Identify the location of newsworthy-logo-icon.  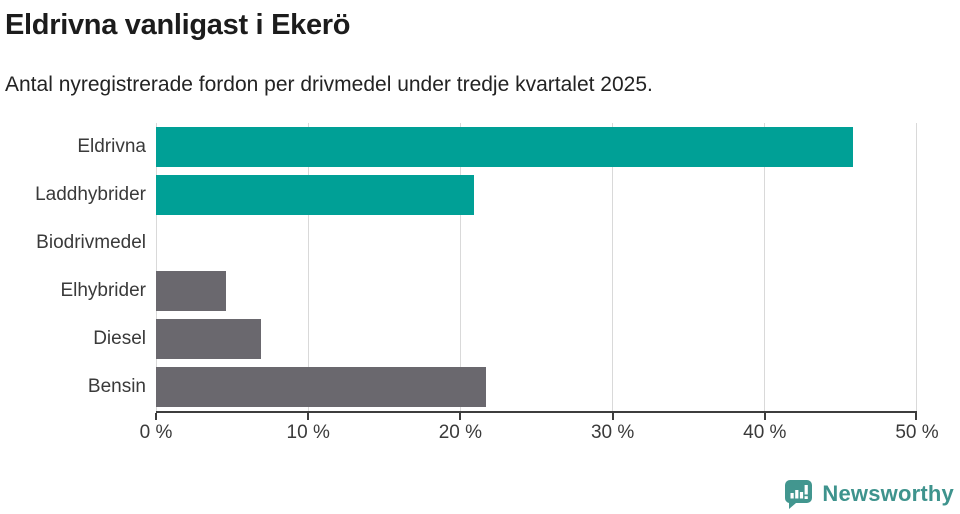
(798, 494).